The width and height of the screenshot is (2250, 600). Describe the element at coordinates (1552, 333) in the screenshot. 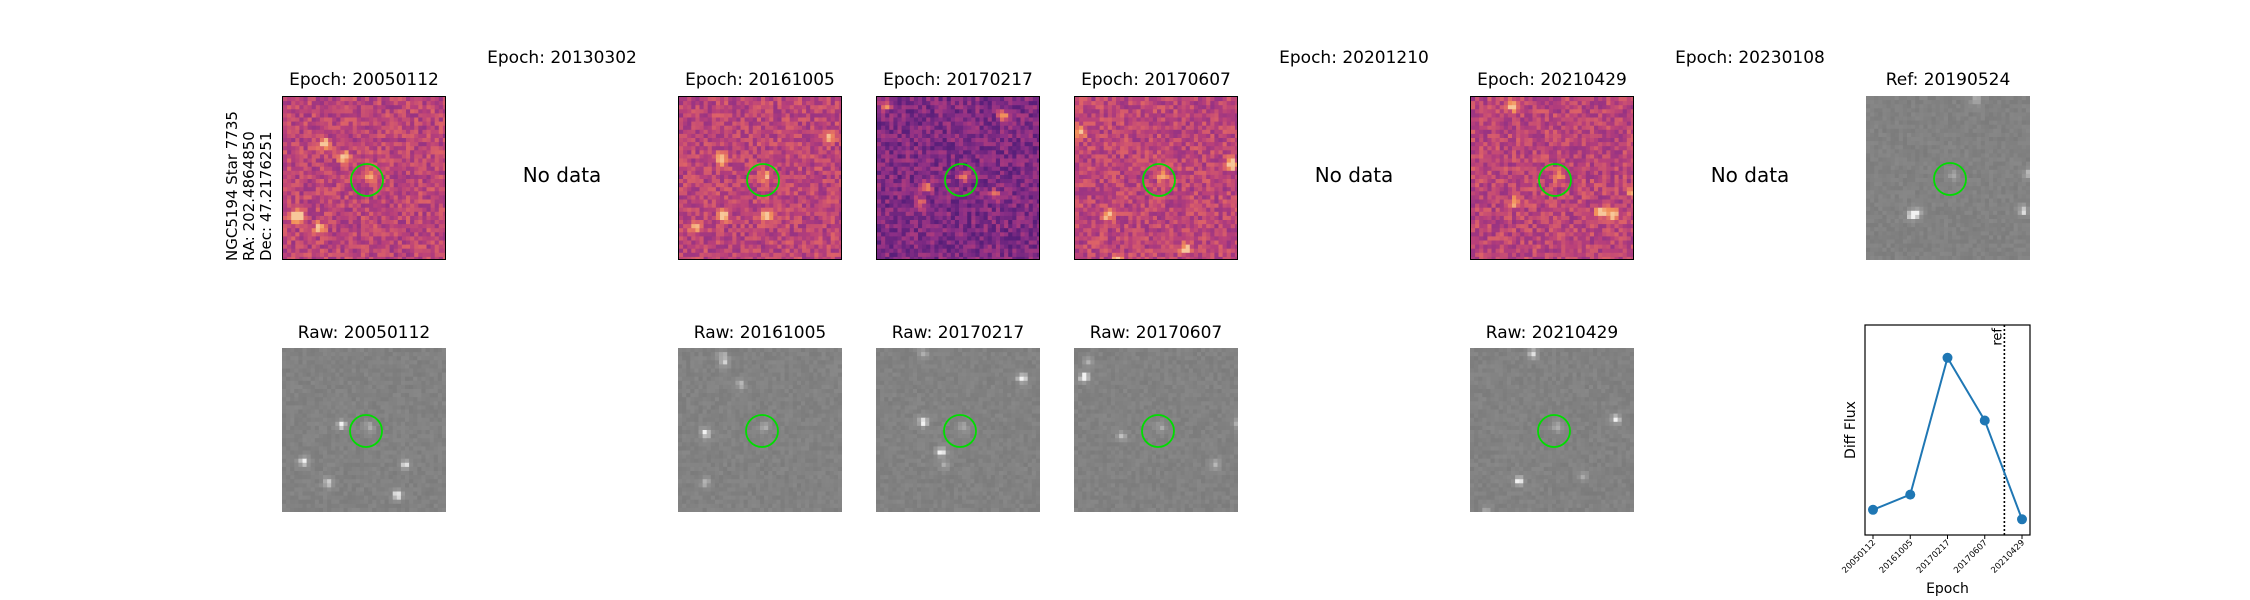

I see `raw-title-6: Raw: 20210429` at that location.